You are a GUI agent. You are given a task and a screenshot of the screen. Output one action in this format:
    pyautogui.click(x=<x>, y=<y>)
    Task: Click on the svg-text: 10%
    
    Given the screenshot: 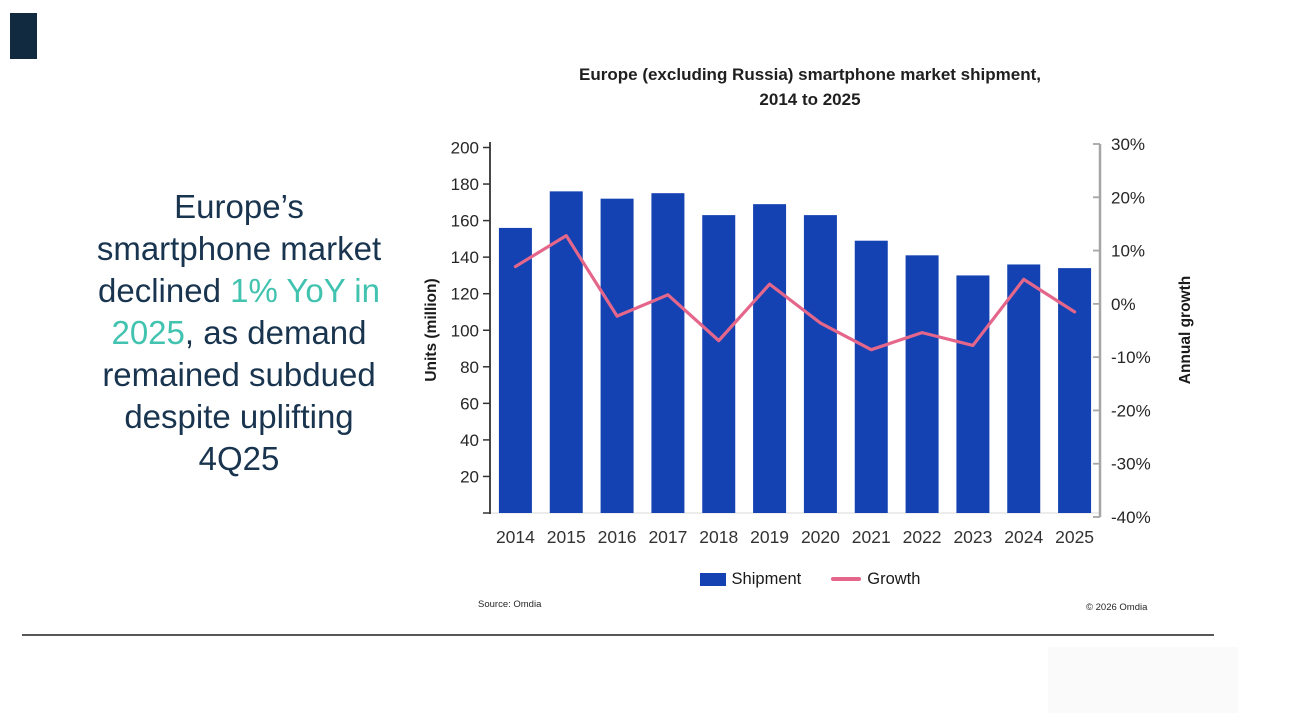 What is the action you would take?
    pyautogui.click(x=1128, y=251)
    